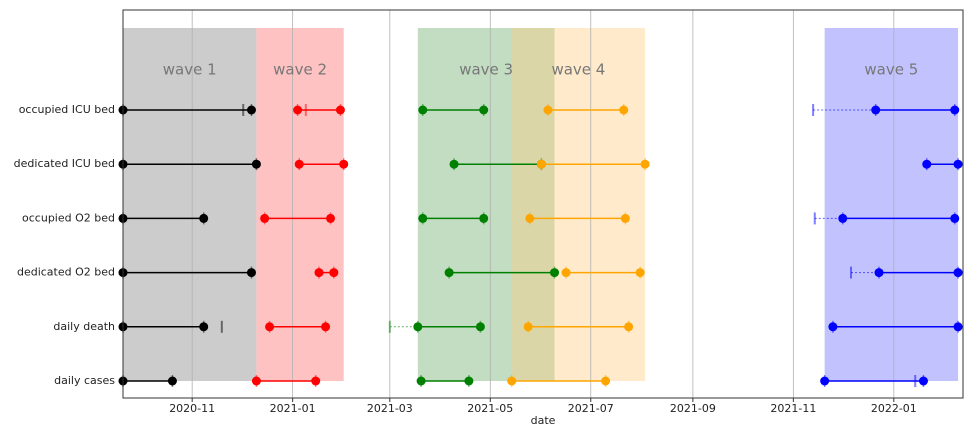  What do you see at coordinates (190, 70) in the screenshot?
I see `wave-label: wave 1` at bounding box center [190, 70].